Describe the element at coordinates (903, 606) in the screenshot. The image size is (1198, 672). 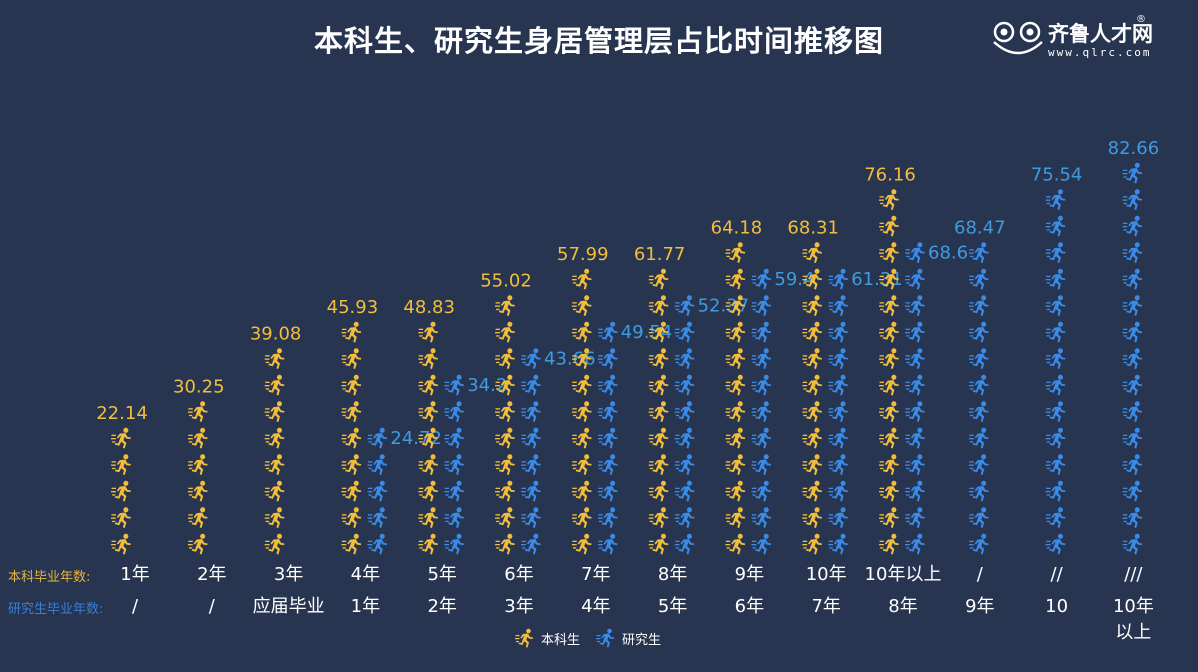
I see `grad-years-tick-label: 8年` at that location.